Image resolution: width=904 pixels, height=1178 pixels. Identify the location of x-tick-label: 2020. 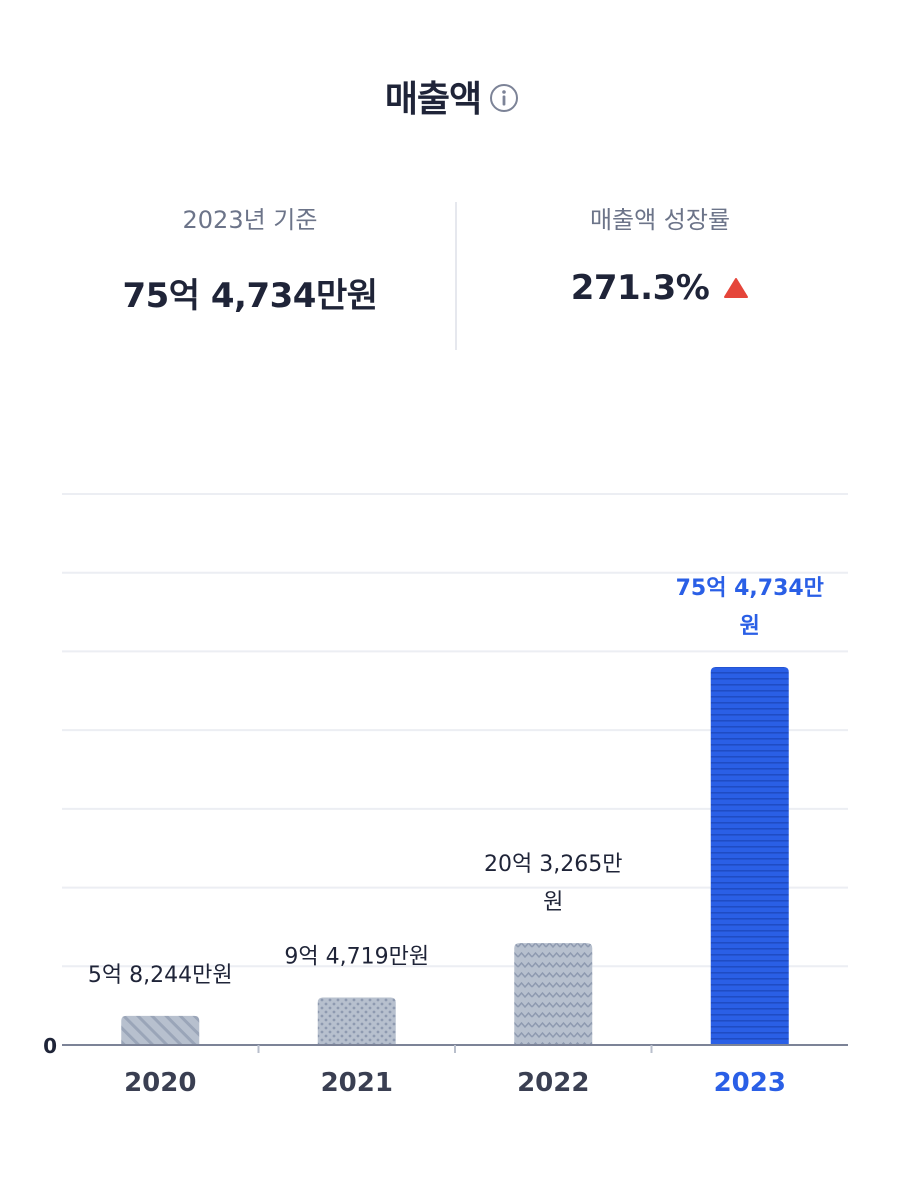
(160, 1083).